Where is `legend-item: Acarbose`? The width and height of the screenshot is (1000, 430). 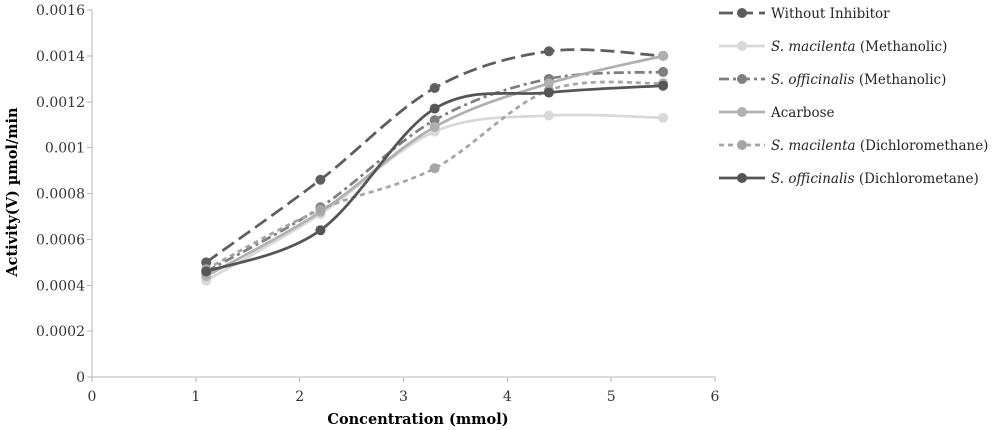 legend-item: Acarbose is located at coordinates (777, 113).